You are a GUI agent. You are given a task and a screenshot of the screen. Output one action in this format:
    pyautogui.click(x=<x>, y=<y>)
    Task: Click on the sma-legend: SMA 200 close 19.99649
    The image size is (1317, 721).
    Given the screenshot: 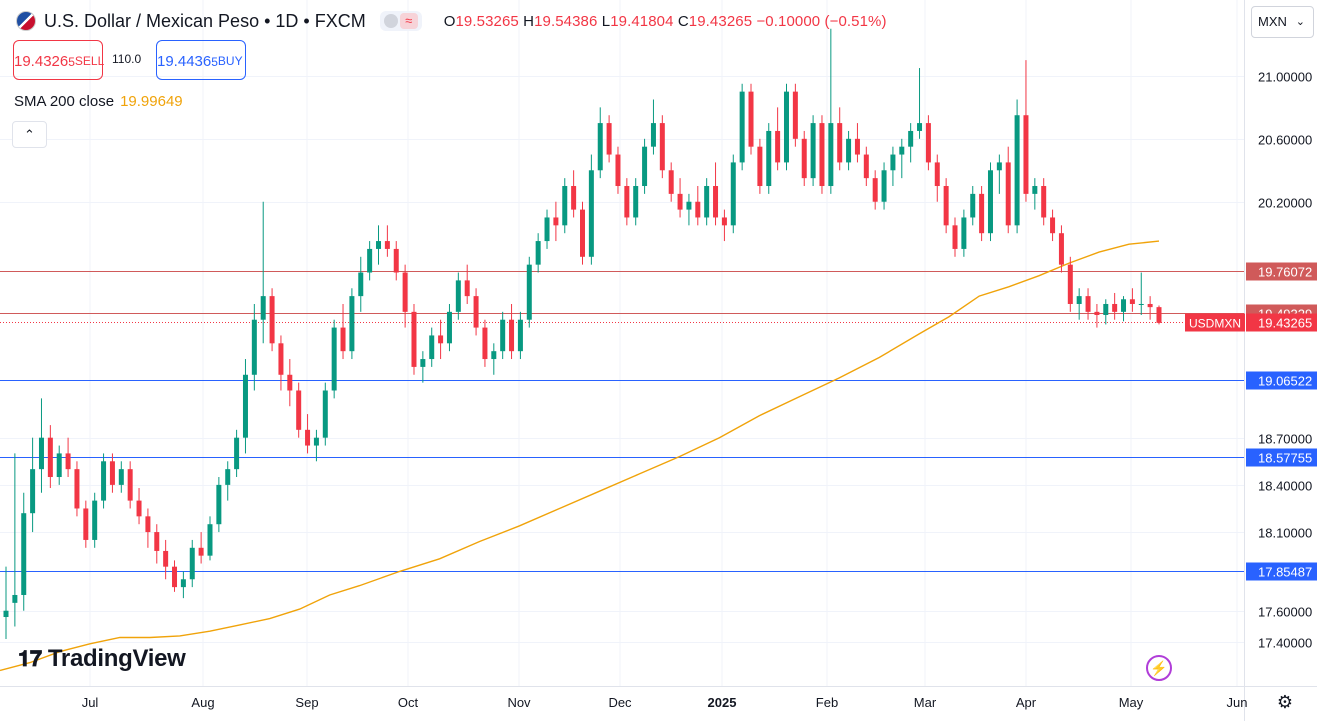 What is the action you would take?
    pyautogui.click(x=98, y=101)
    